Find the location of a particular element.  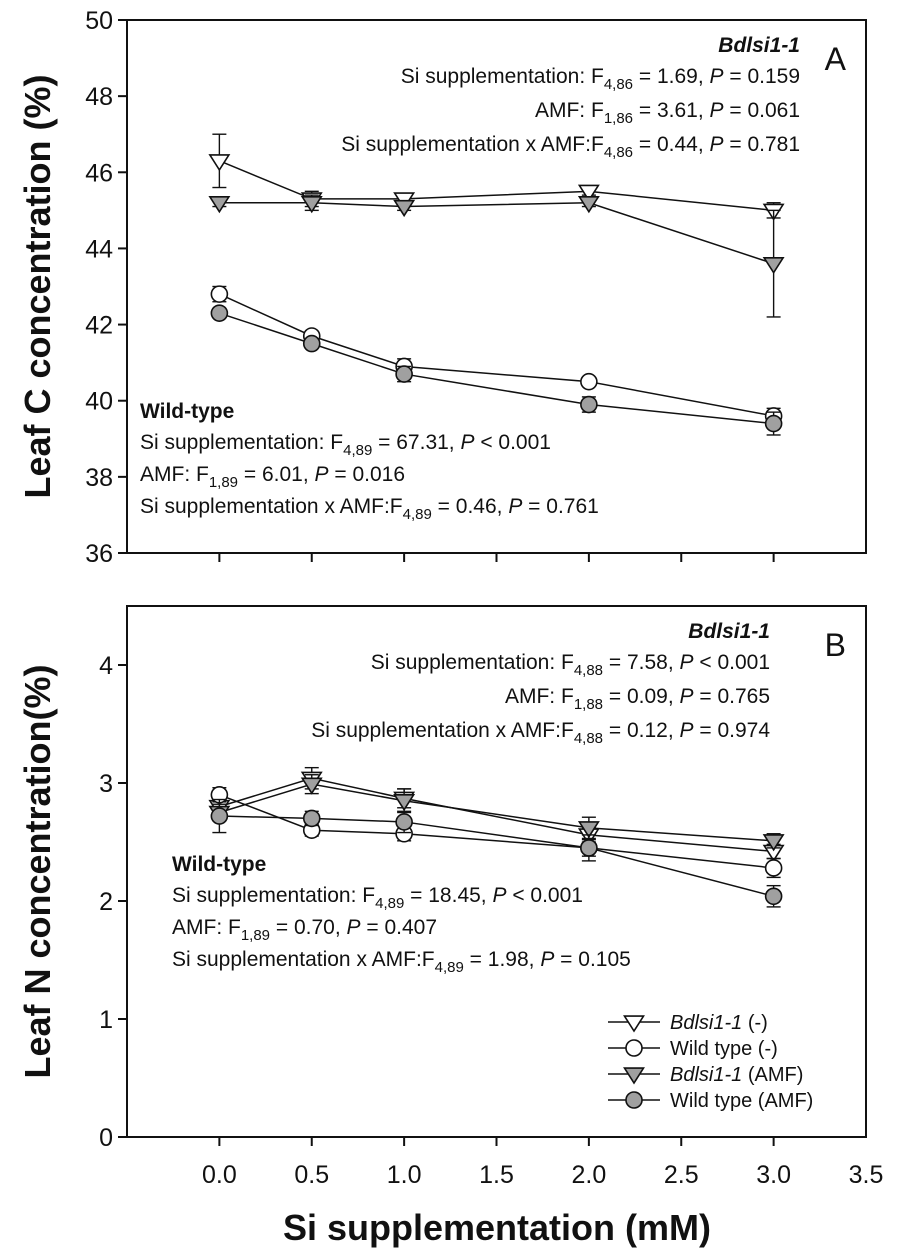

y-tick-label: 40 is located at coordinates (99, 402).